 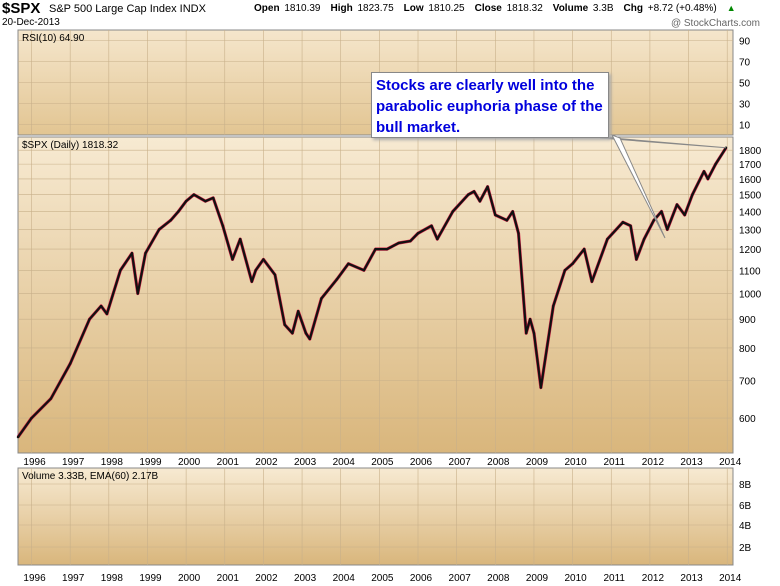 What do you see at coordinates (150, 578) in the screenshot?
I see `x-tick-label-bottom: 1999` at bounding box center [150, 578].